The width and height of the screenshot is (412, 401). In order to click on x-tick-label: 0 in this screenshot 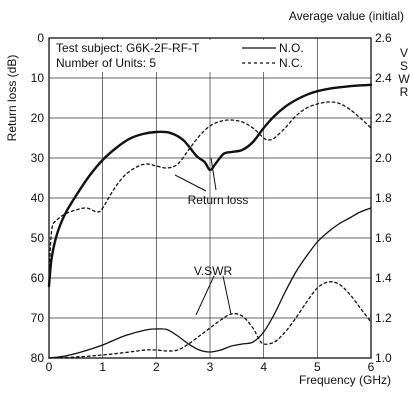, I will do `click(49, 367)`.